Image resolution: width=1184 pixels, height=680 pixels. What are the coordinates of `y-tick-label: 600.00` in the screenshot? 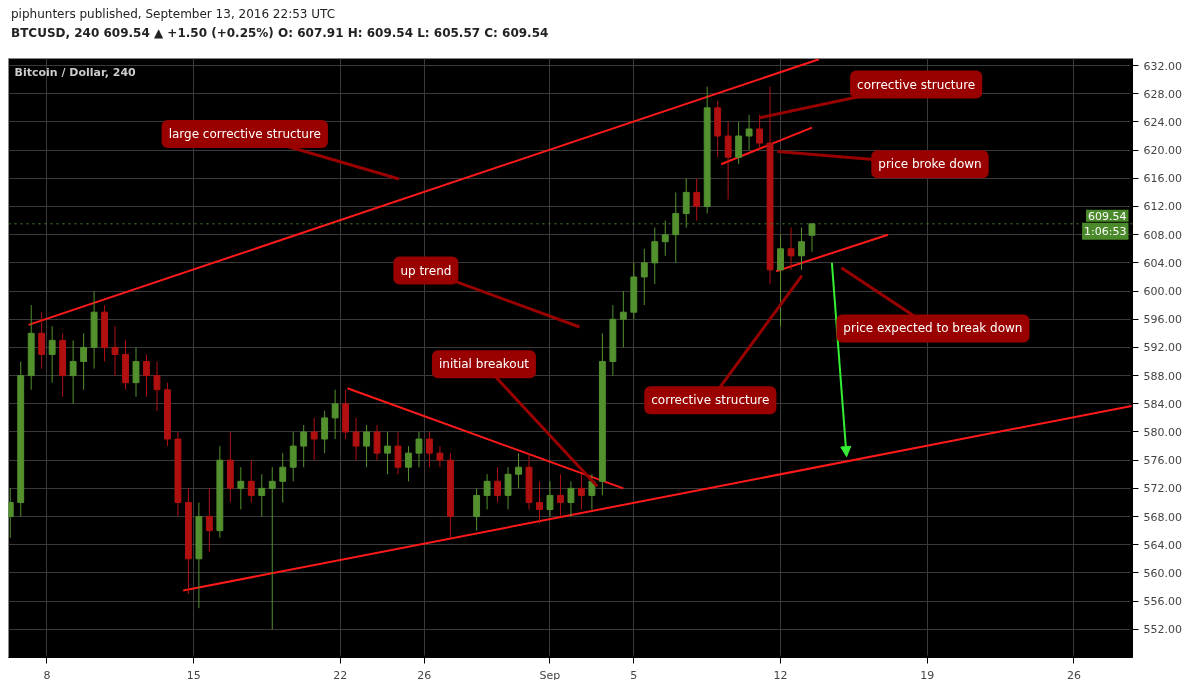 It's located at (1162, 292).